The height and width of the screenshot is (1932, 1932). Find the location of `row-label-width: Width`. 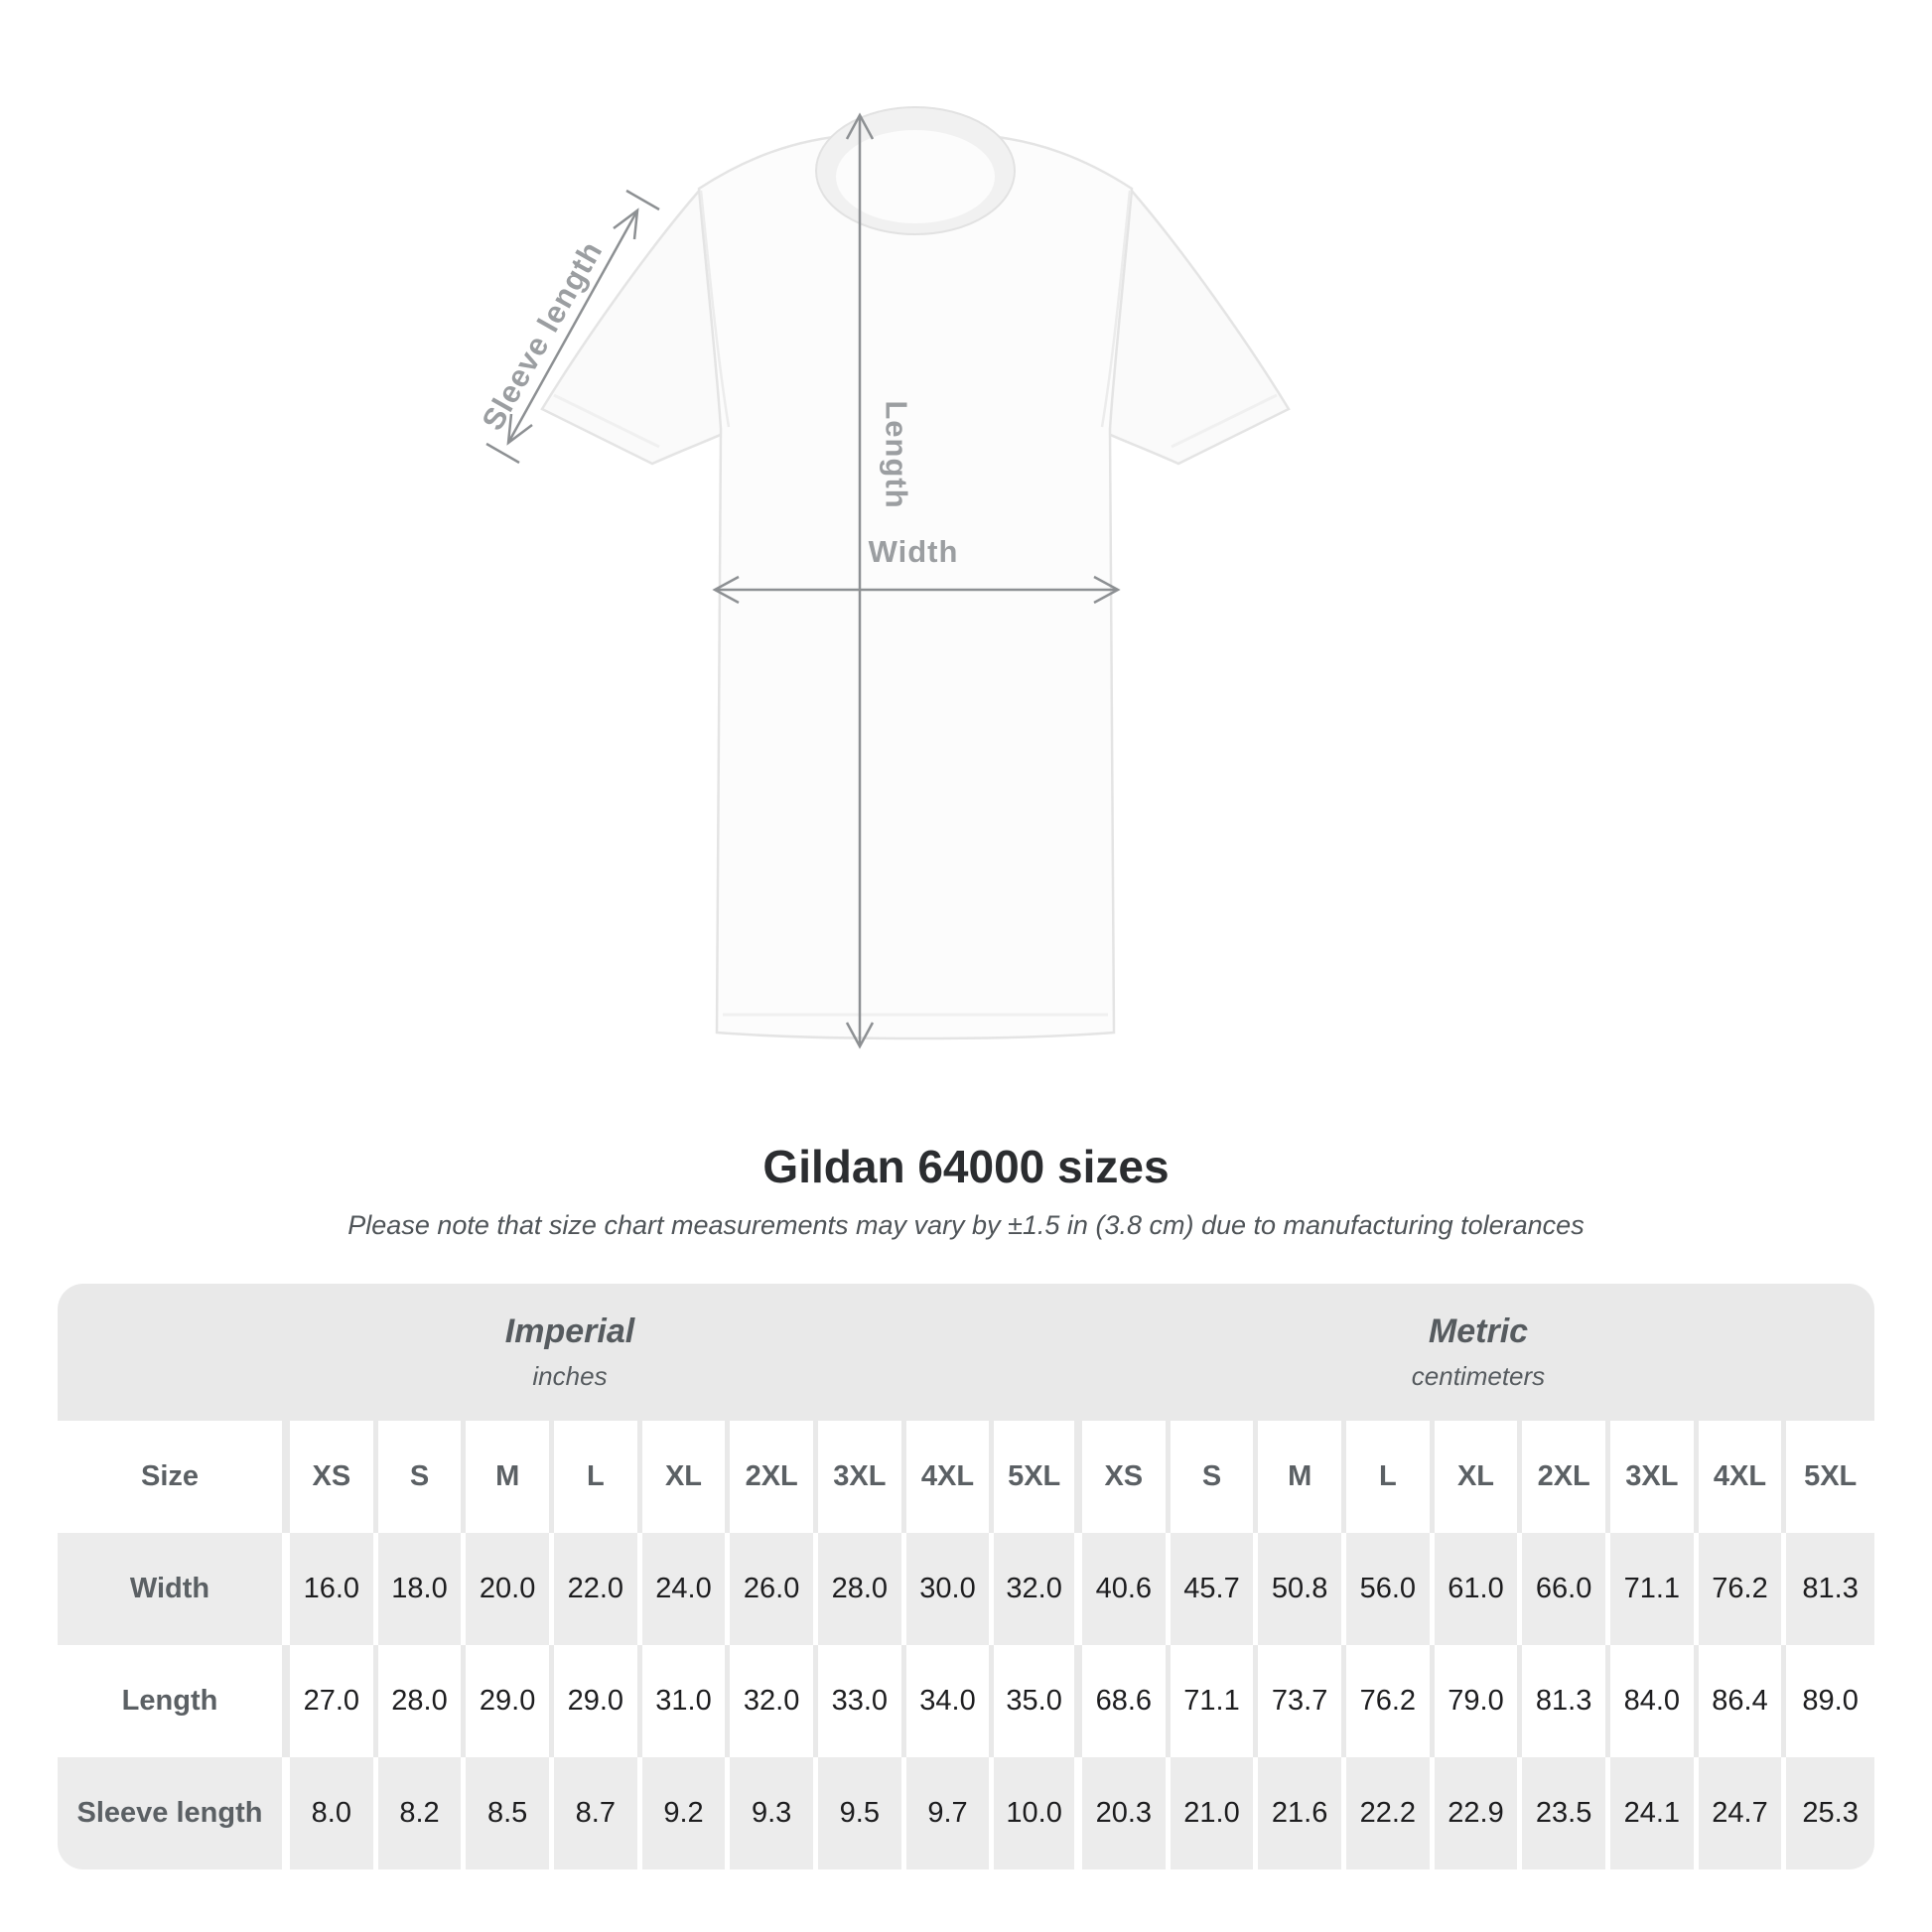

row-label-width: Width is located at coordinates (174, 1589).